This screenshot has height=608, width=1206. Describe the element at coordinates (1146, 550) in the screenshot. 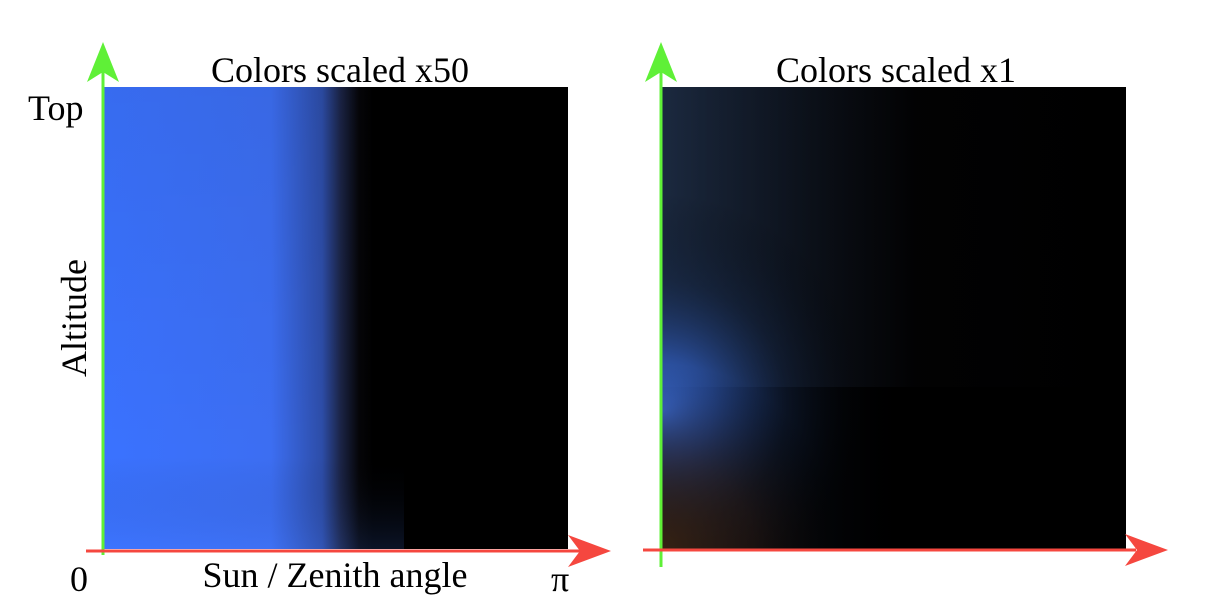

I see `right-x-axis-arrowhead` at that location.